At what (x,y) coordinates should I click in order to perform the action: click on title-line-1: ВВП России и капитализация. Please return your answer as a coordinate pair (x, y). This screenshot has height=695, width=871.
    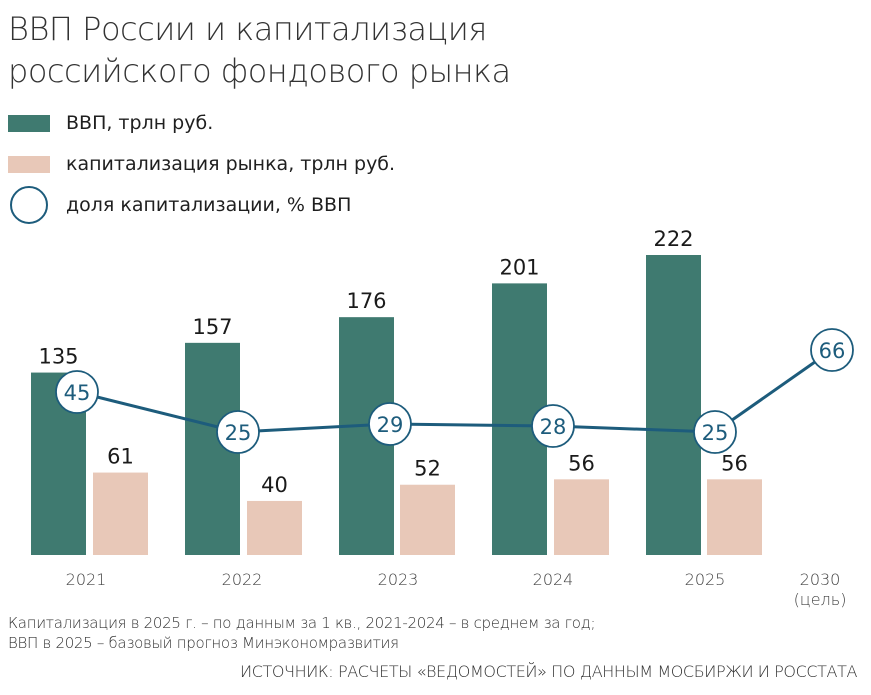
    Looking at the image, I should click on (247, 29).